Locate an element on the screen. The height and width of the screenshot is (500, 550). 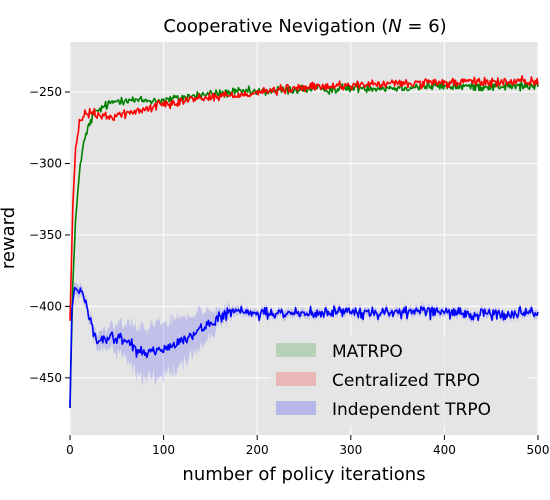
legend-label-matrpo: MATRPO is located at coordinates (367, 352).